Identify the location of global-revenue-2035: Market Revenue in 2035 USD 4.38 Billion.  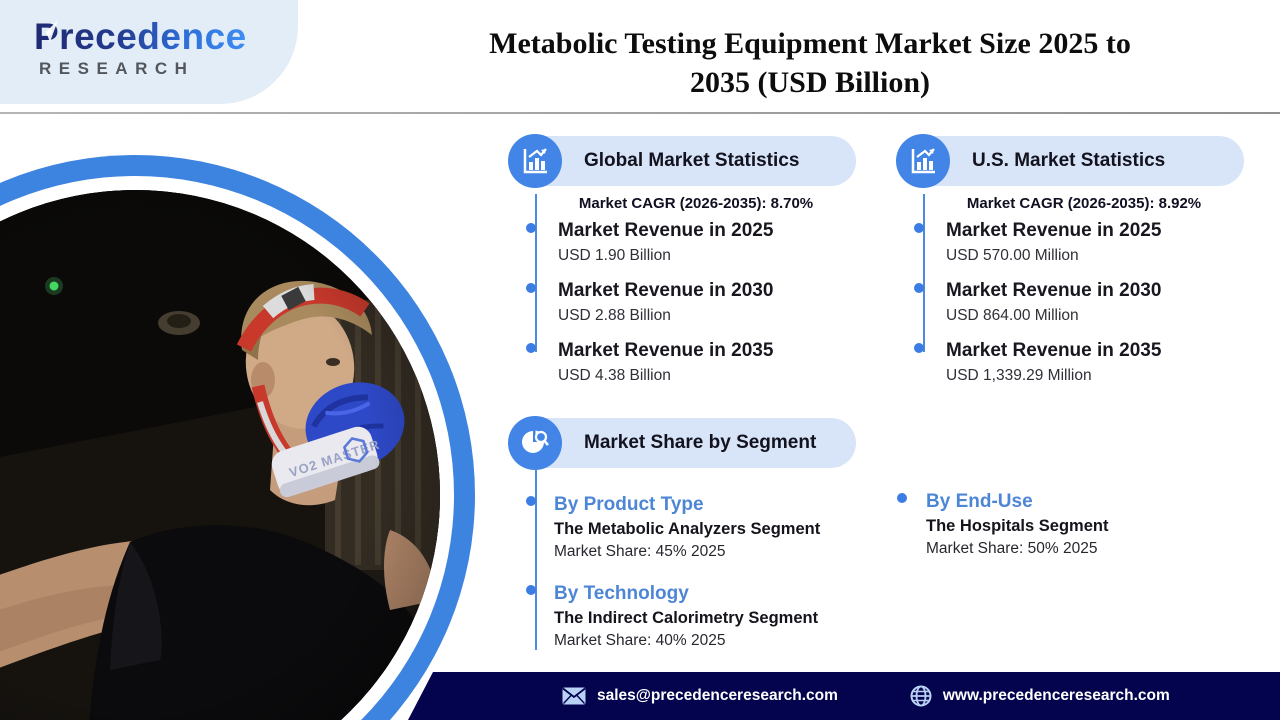
(683, 362).